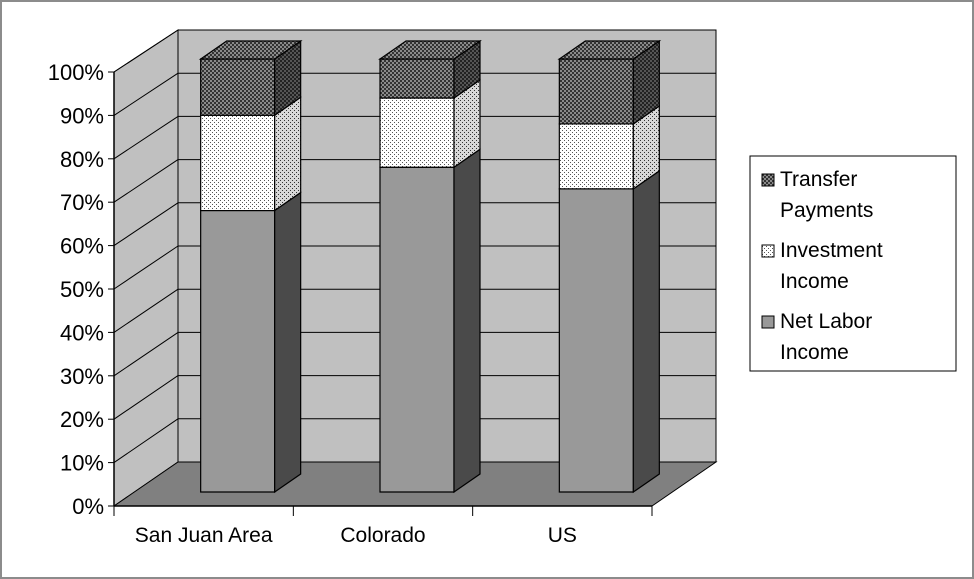 This screenshot has height=579, width=974. What do you see at coordinates (82, 463) in the screenshot?
I see `y-tick-label: 10%` at bounding box center [82, 463].